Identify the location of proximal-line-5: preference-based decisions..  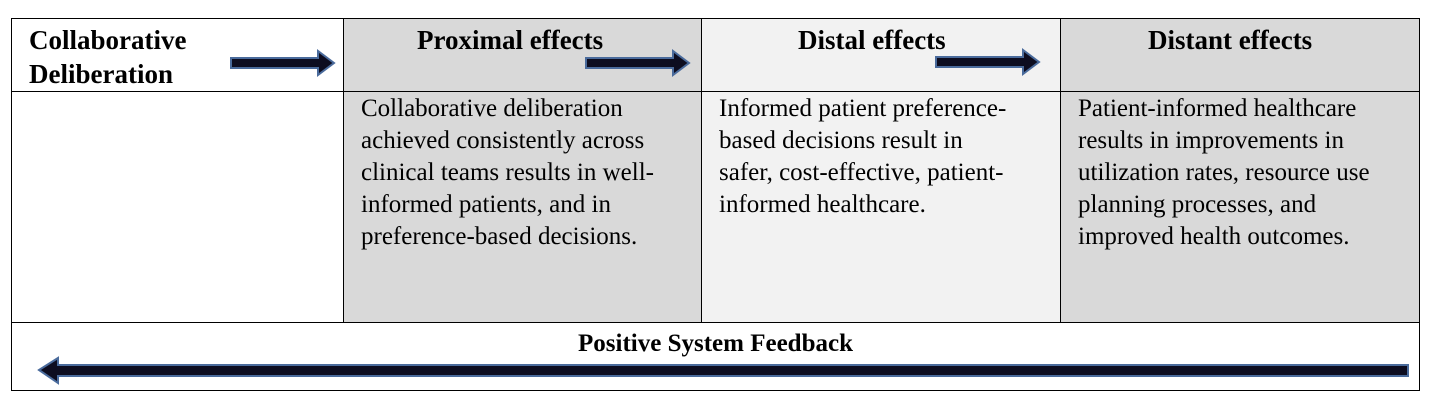
(499, 236).